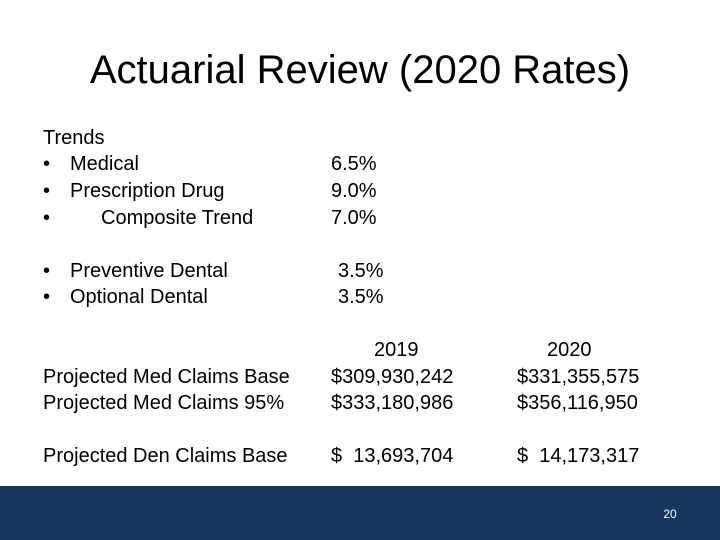 This screenshot has width=720, height=540. Describe the element at coordinates (74, 138) in the screenshot. I see `trends-heading: Trends` at that location.